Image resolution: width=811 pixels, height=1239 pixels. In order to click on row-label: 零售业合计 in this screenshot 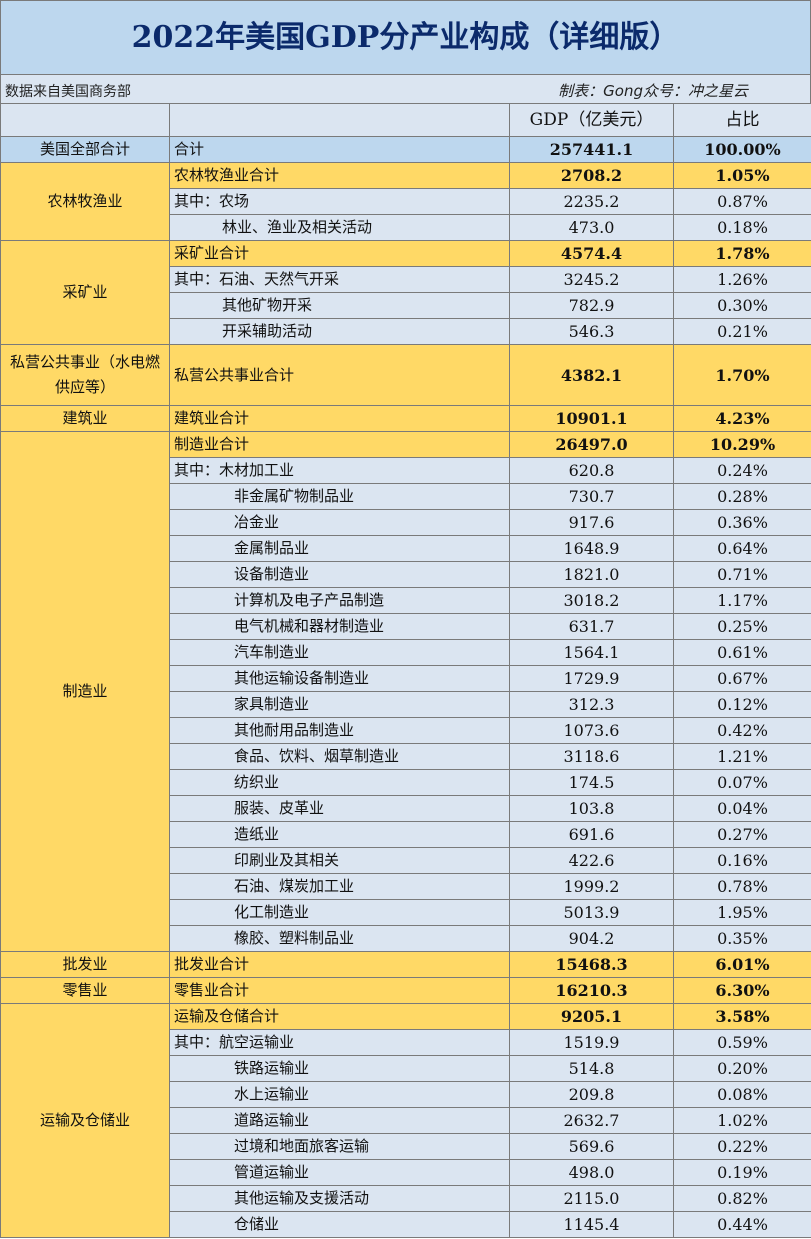, I will do `click(339, 990)`.